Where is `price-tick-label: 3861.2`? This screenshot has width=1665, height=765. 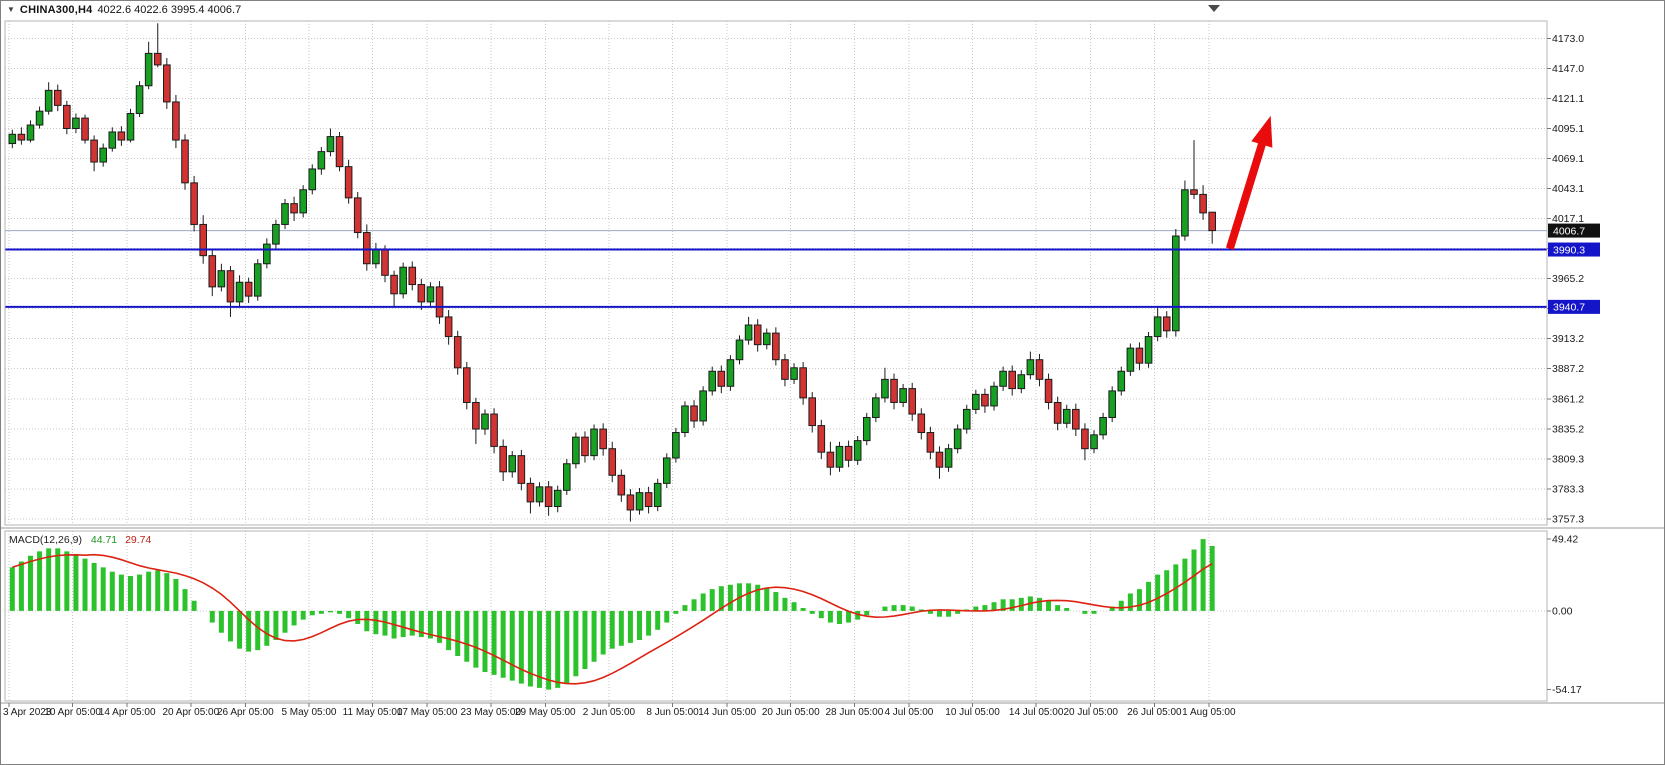
price-tick-label: 3861.2 is located at coordinates (1568, 399).